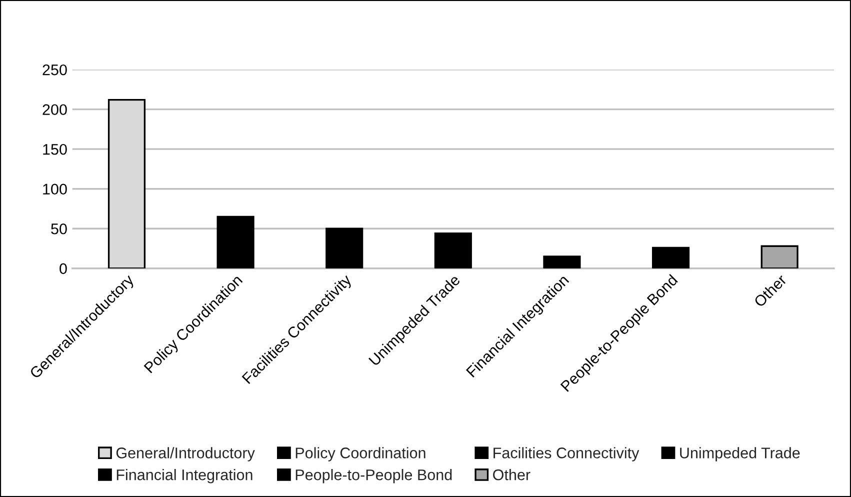  I want to click on legend-label: Facilities Connectivity, so click(567, 454).